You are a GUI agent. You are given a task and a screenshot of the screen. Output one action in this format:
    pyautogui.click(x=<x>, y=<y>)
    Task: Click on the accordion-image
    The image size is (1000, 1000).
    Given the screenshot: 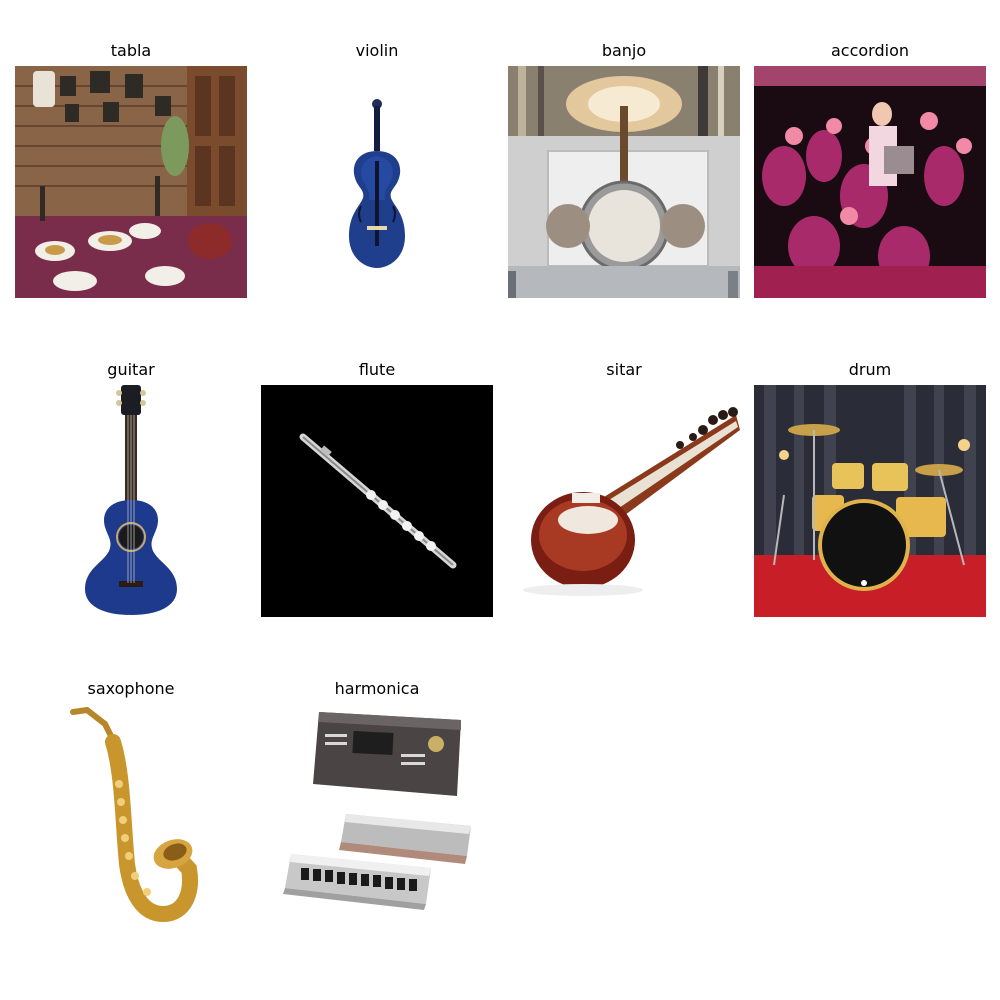 What is the action you would take?
    pyautogui.click(x=870, y=182)
    